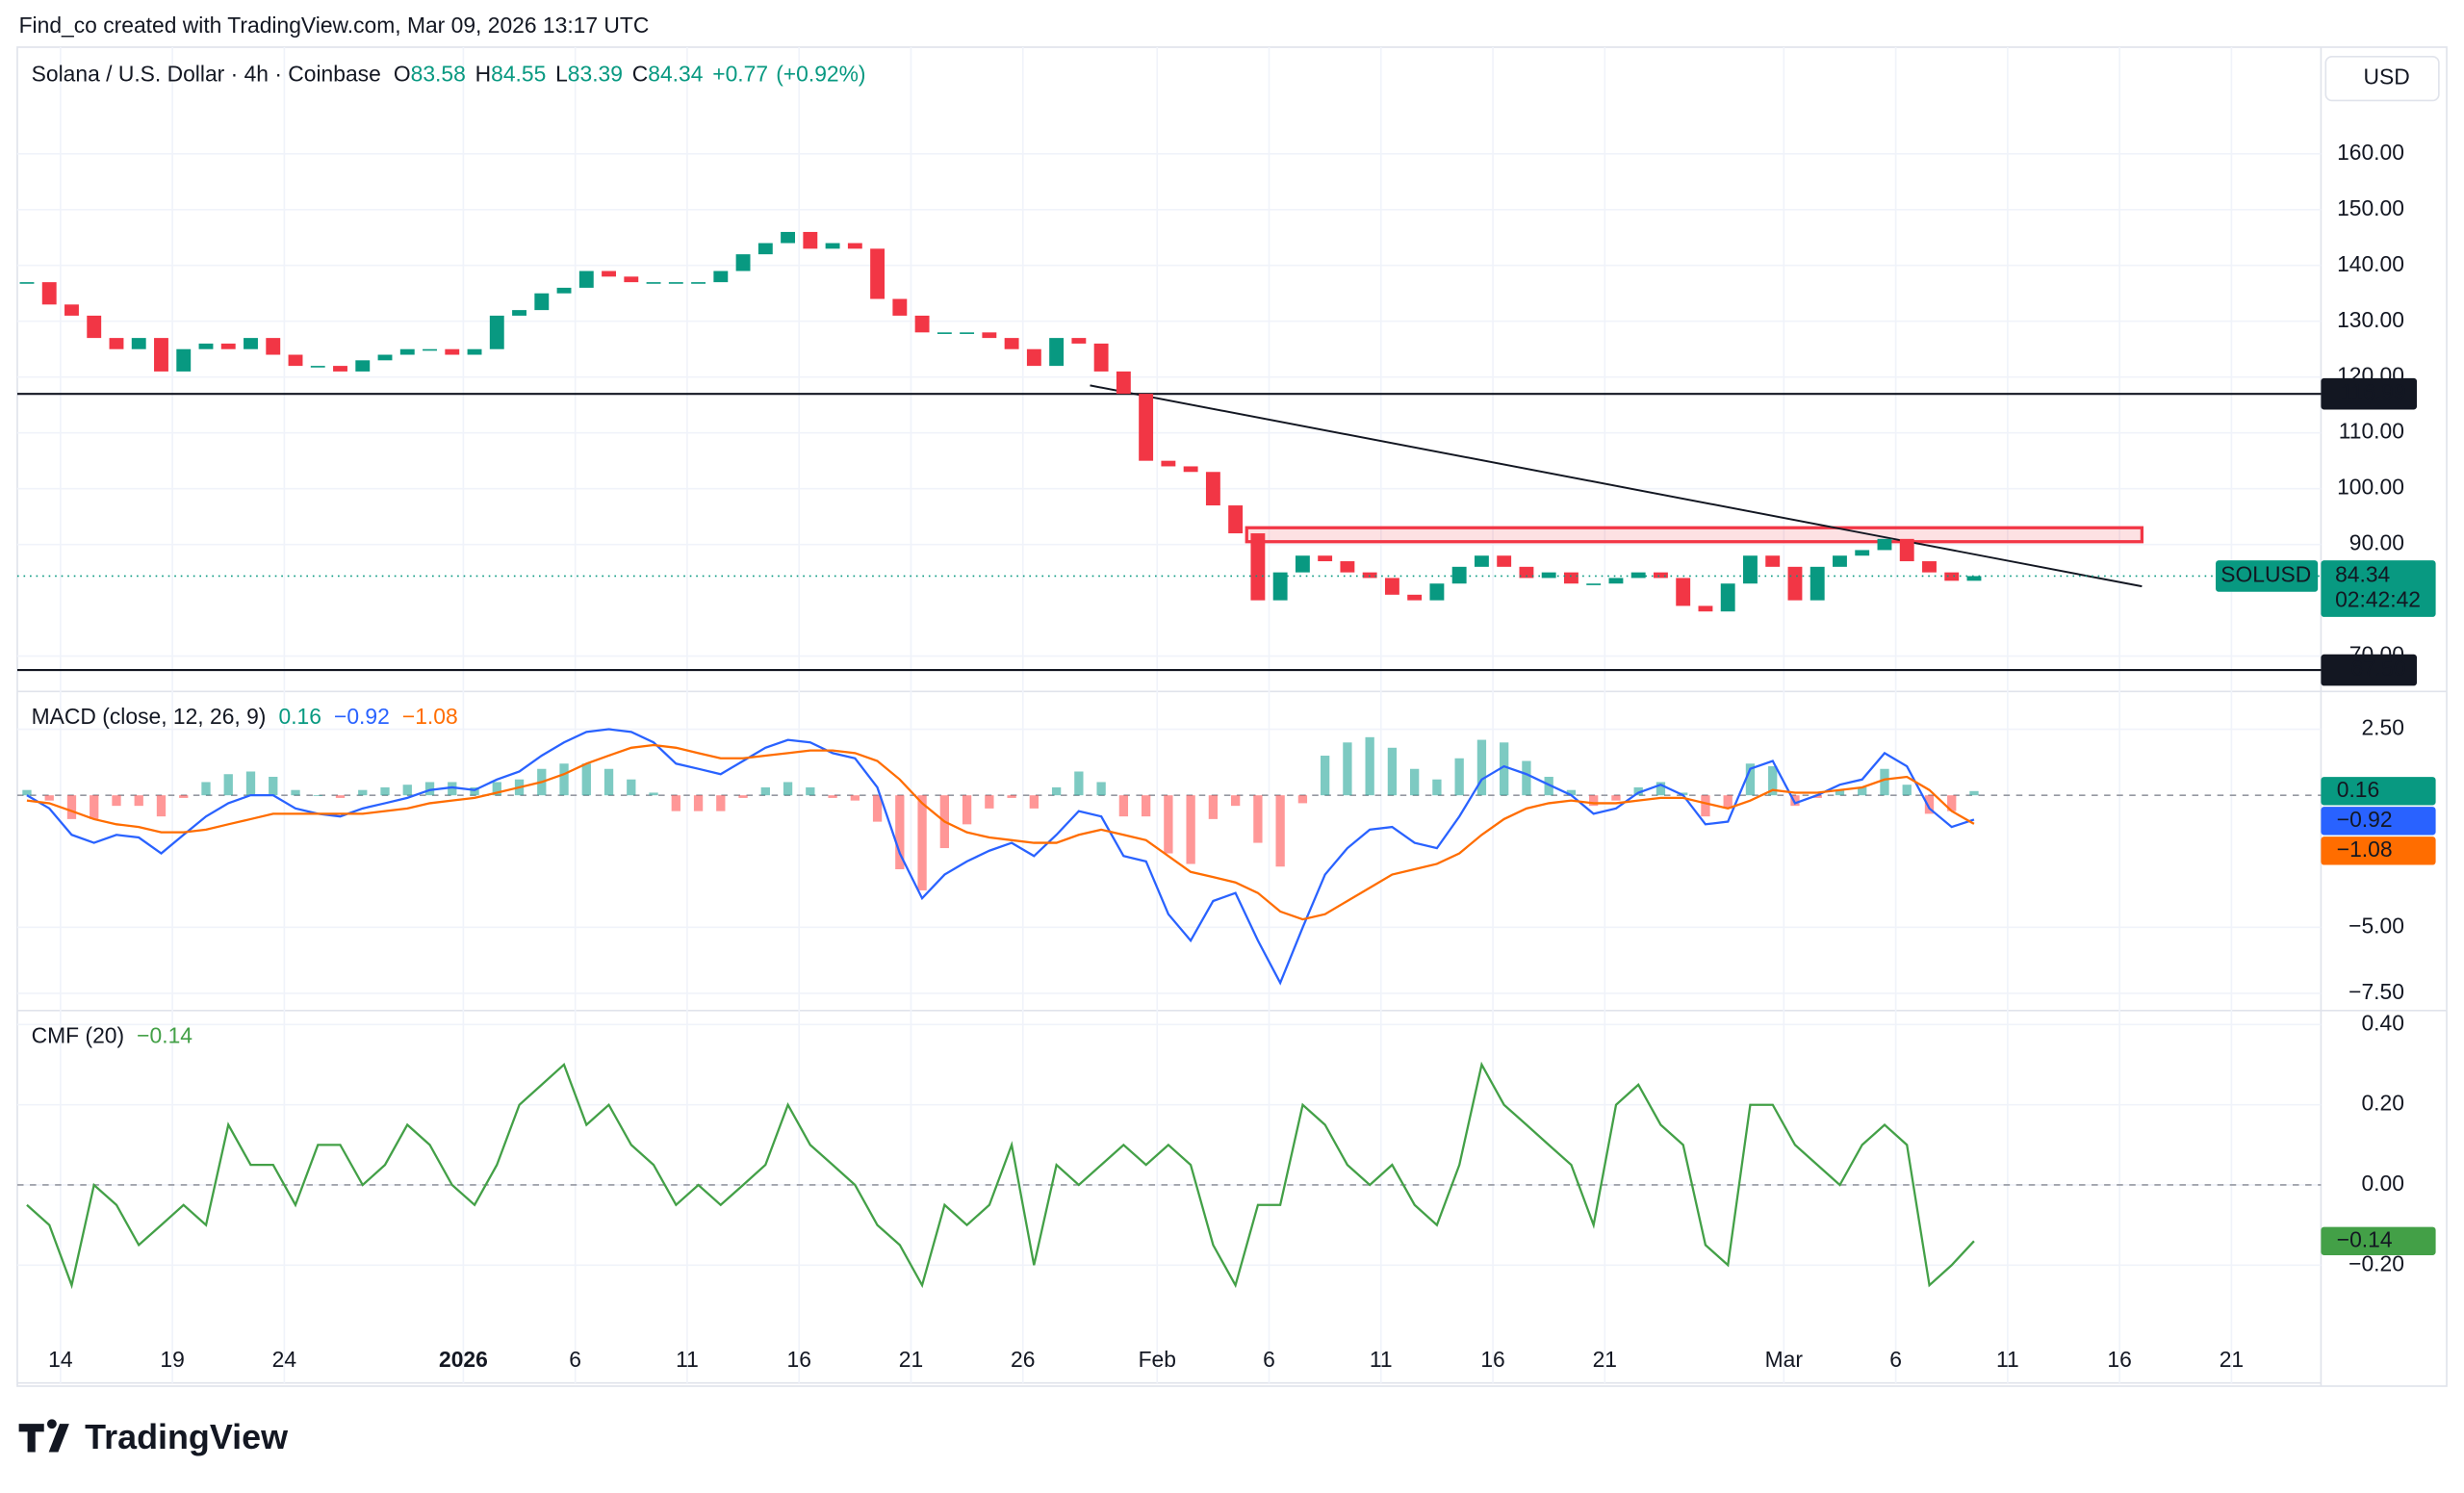 The image size is (2464, 1493). I want to click on logo: TradingView, so click(153, 1436).